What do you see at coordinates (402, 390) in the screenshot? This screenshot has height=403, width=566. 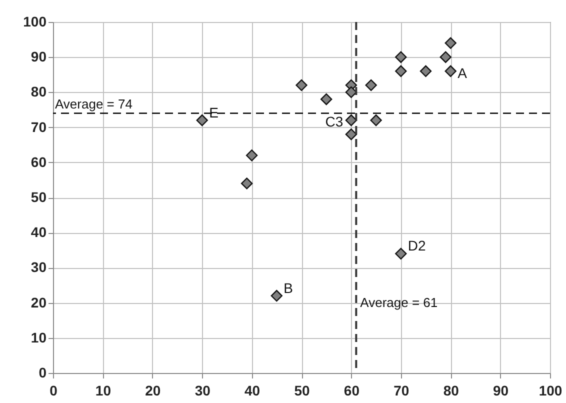 I see `x-tick-label: 70` at bounding box center [402, 390].